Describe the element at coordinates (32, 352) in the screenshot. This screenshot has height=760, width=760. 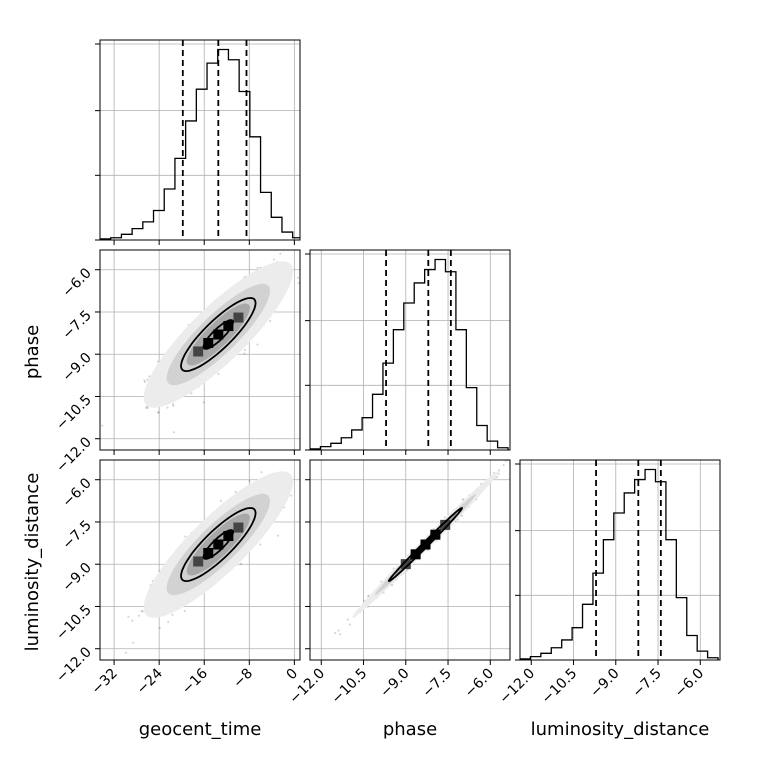
I see `y-axis-label-phase: phase` at that location.